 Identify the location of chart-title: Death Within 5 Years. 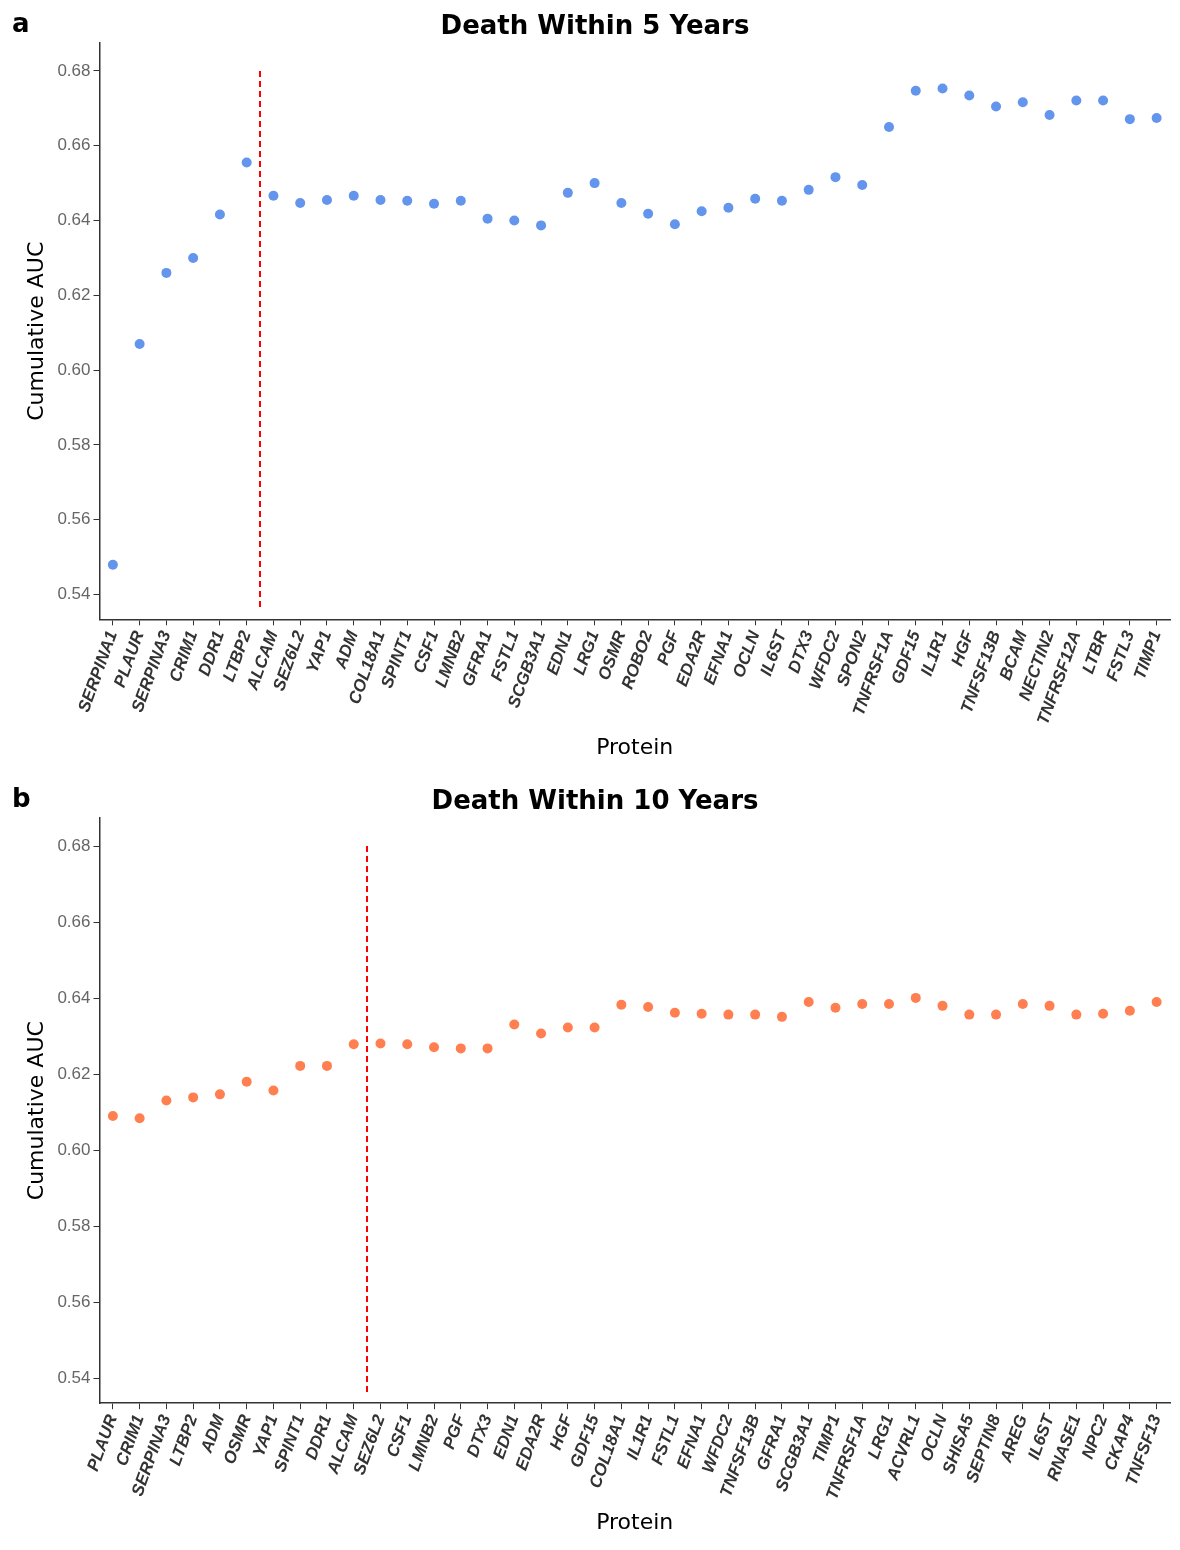
(595, 25).